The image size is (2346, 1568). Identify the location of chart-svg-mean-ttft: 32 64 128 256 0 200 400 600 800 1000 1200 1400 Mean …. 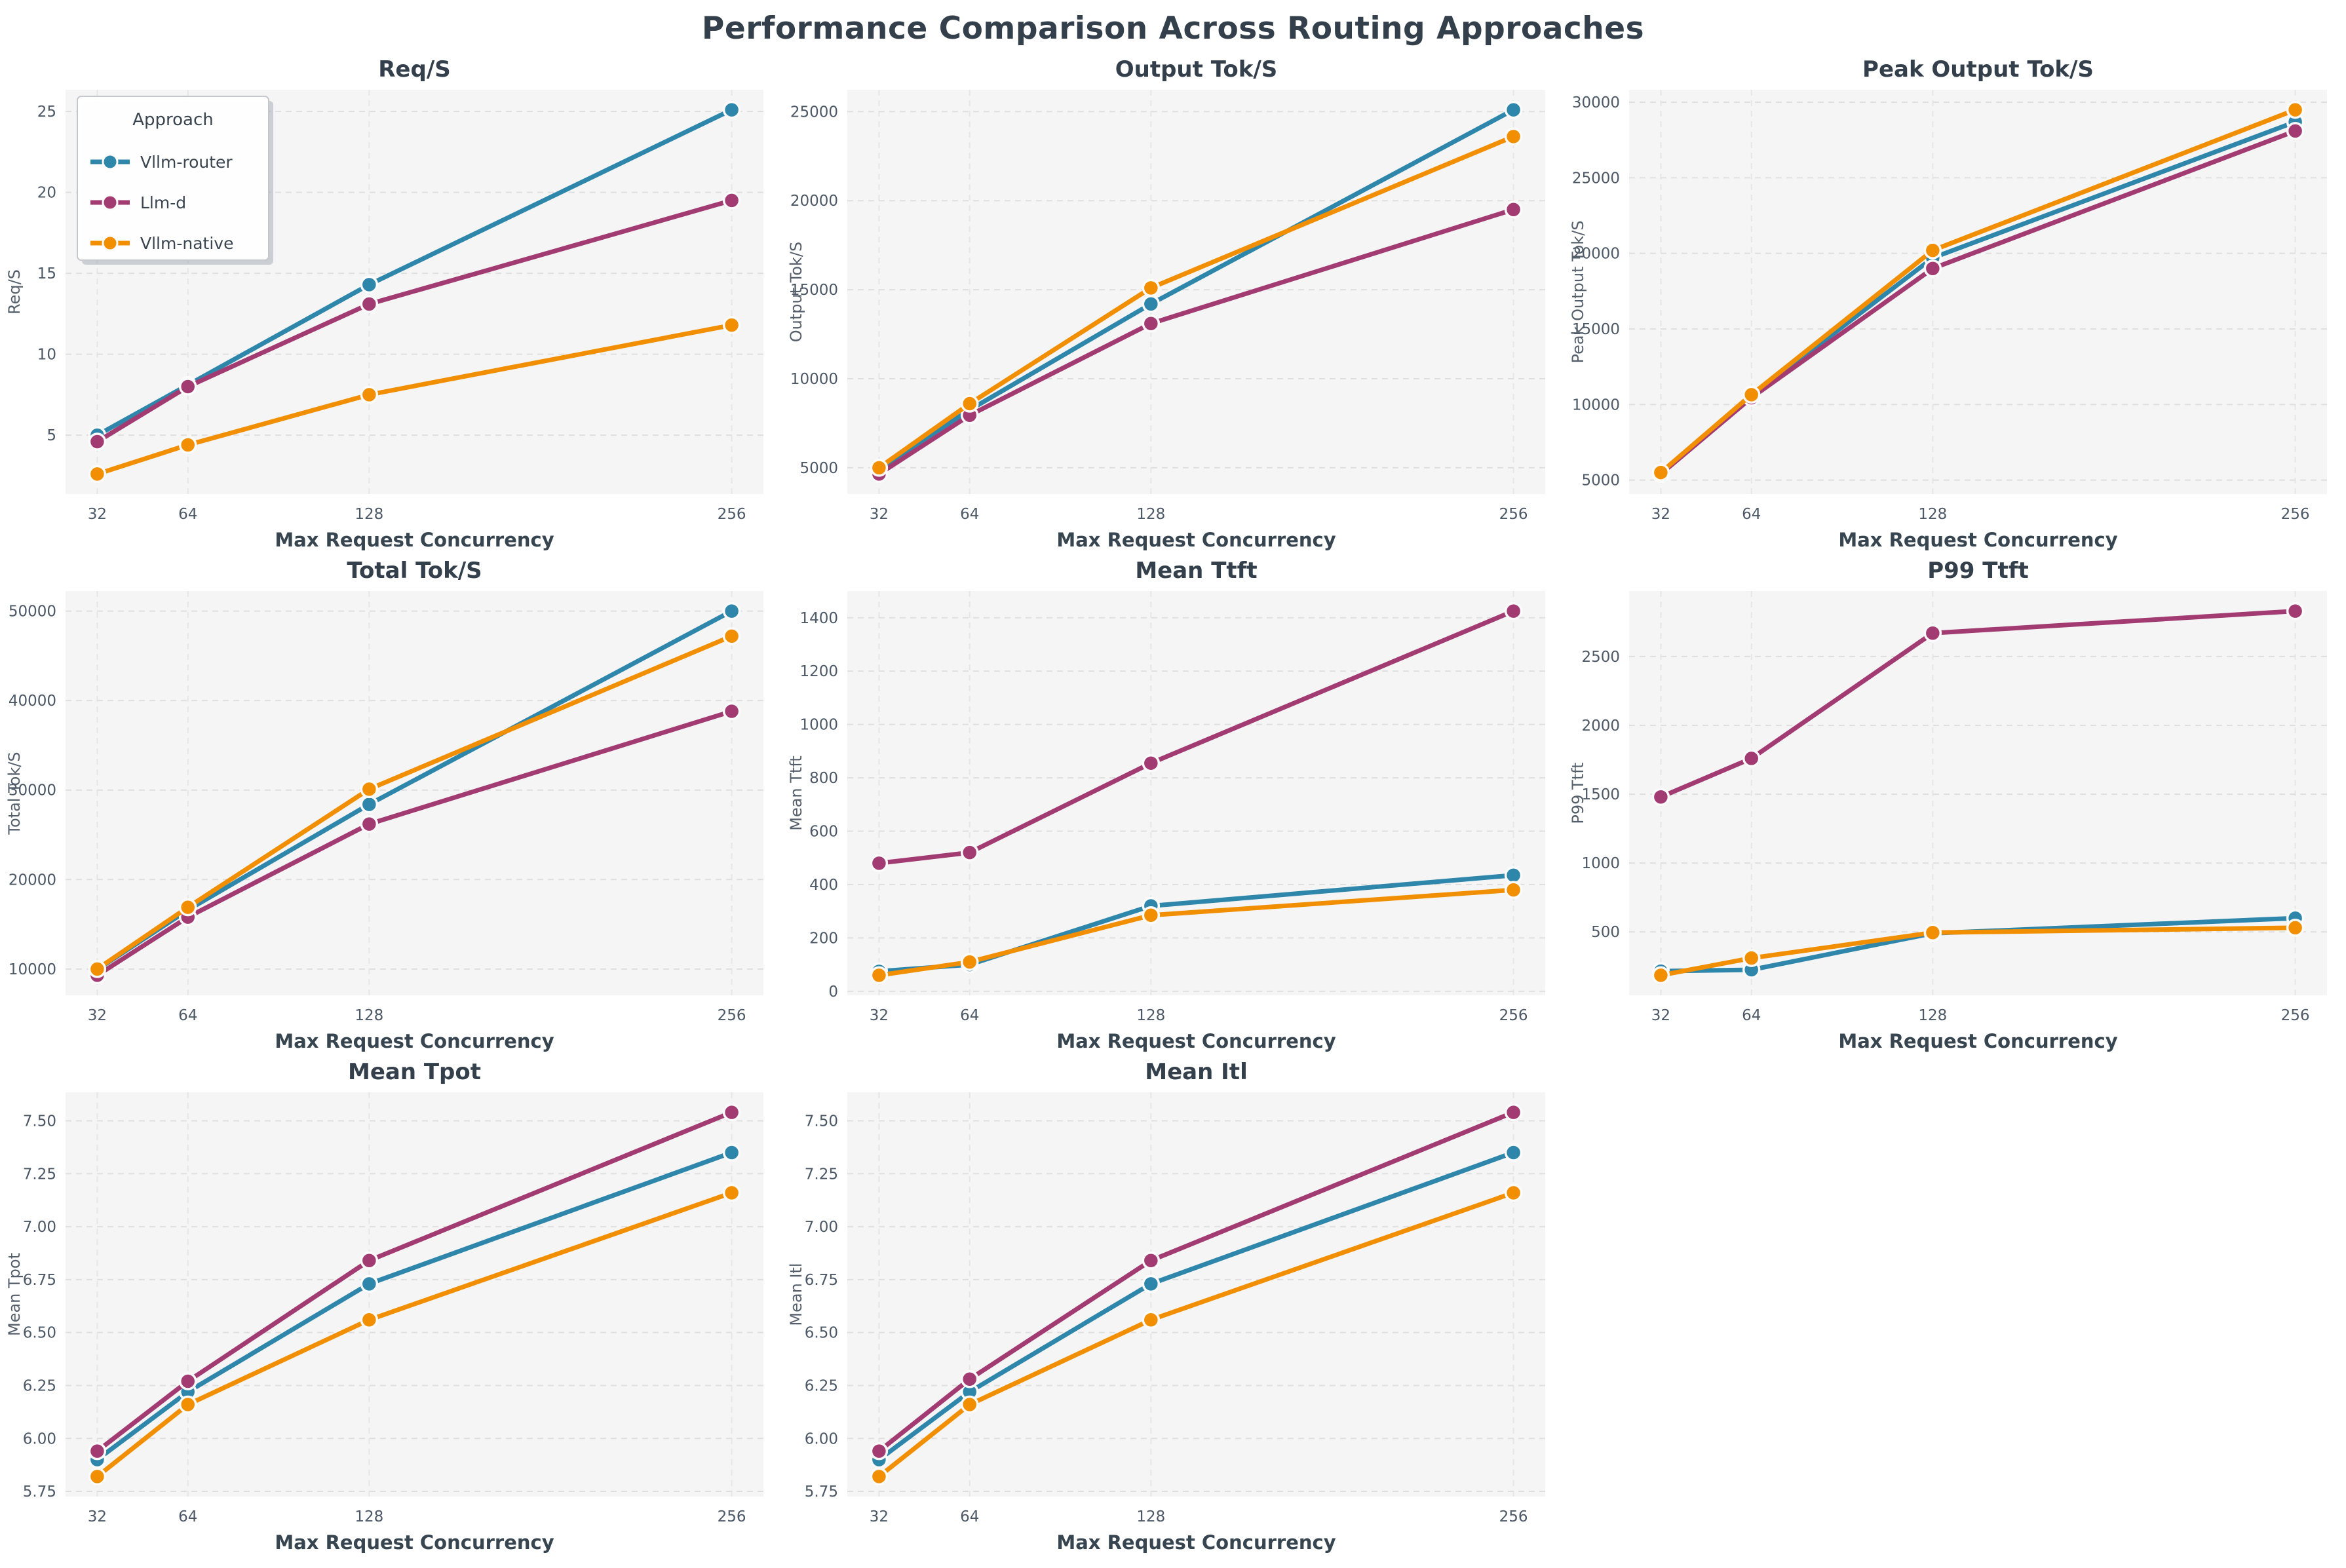
(1166, 805).